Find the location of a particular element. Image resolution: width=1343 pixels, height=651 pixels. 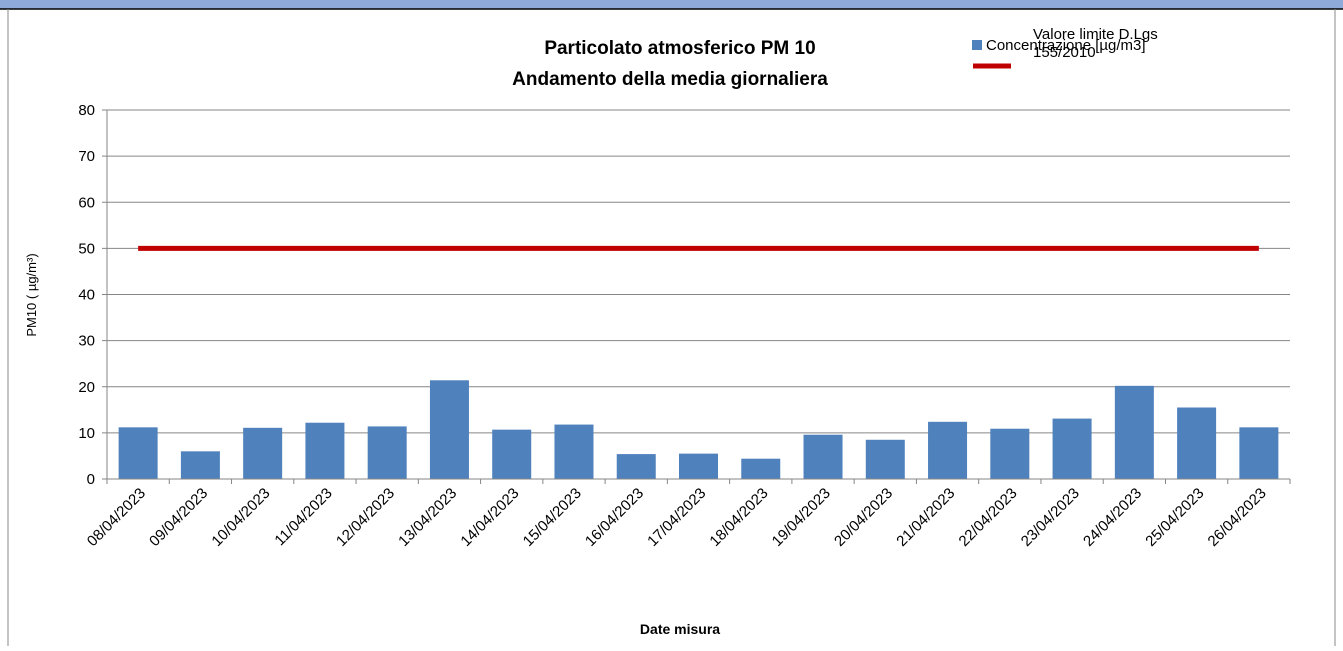

legend-label: Concentrazione [µg/m3] is located at coordinates (1066, 45).